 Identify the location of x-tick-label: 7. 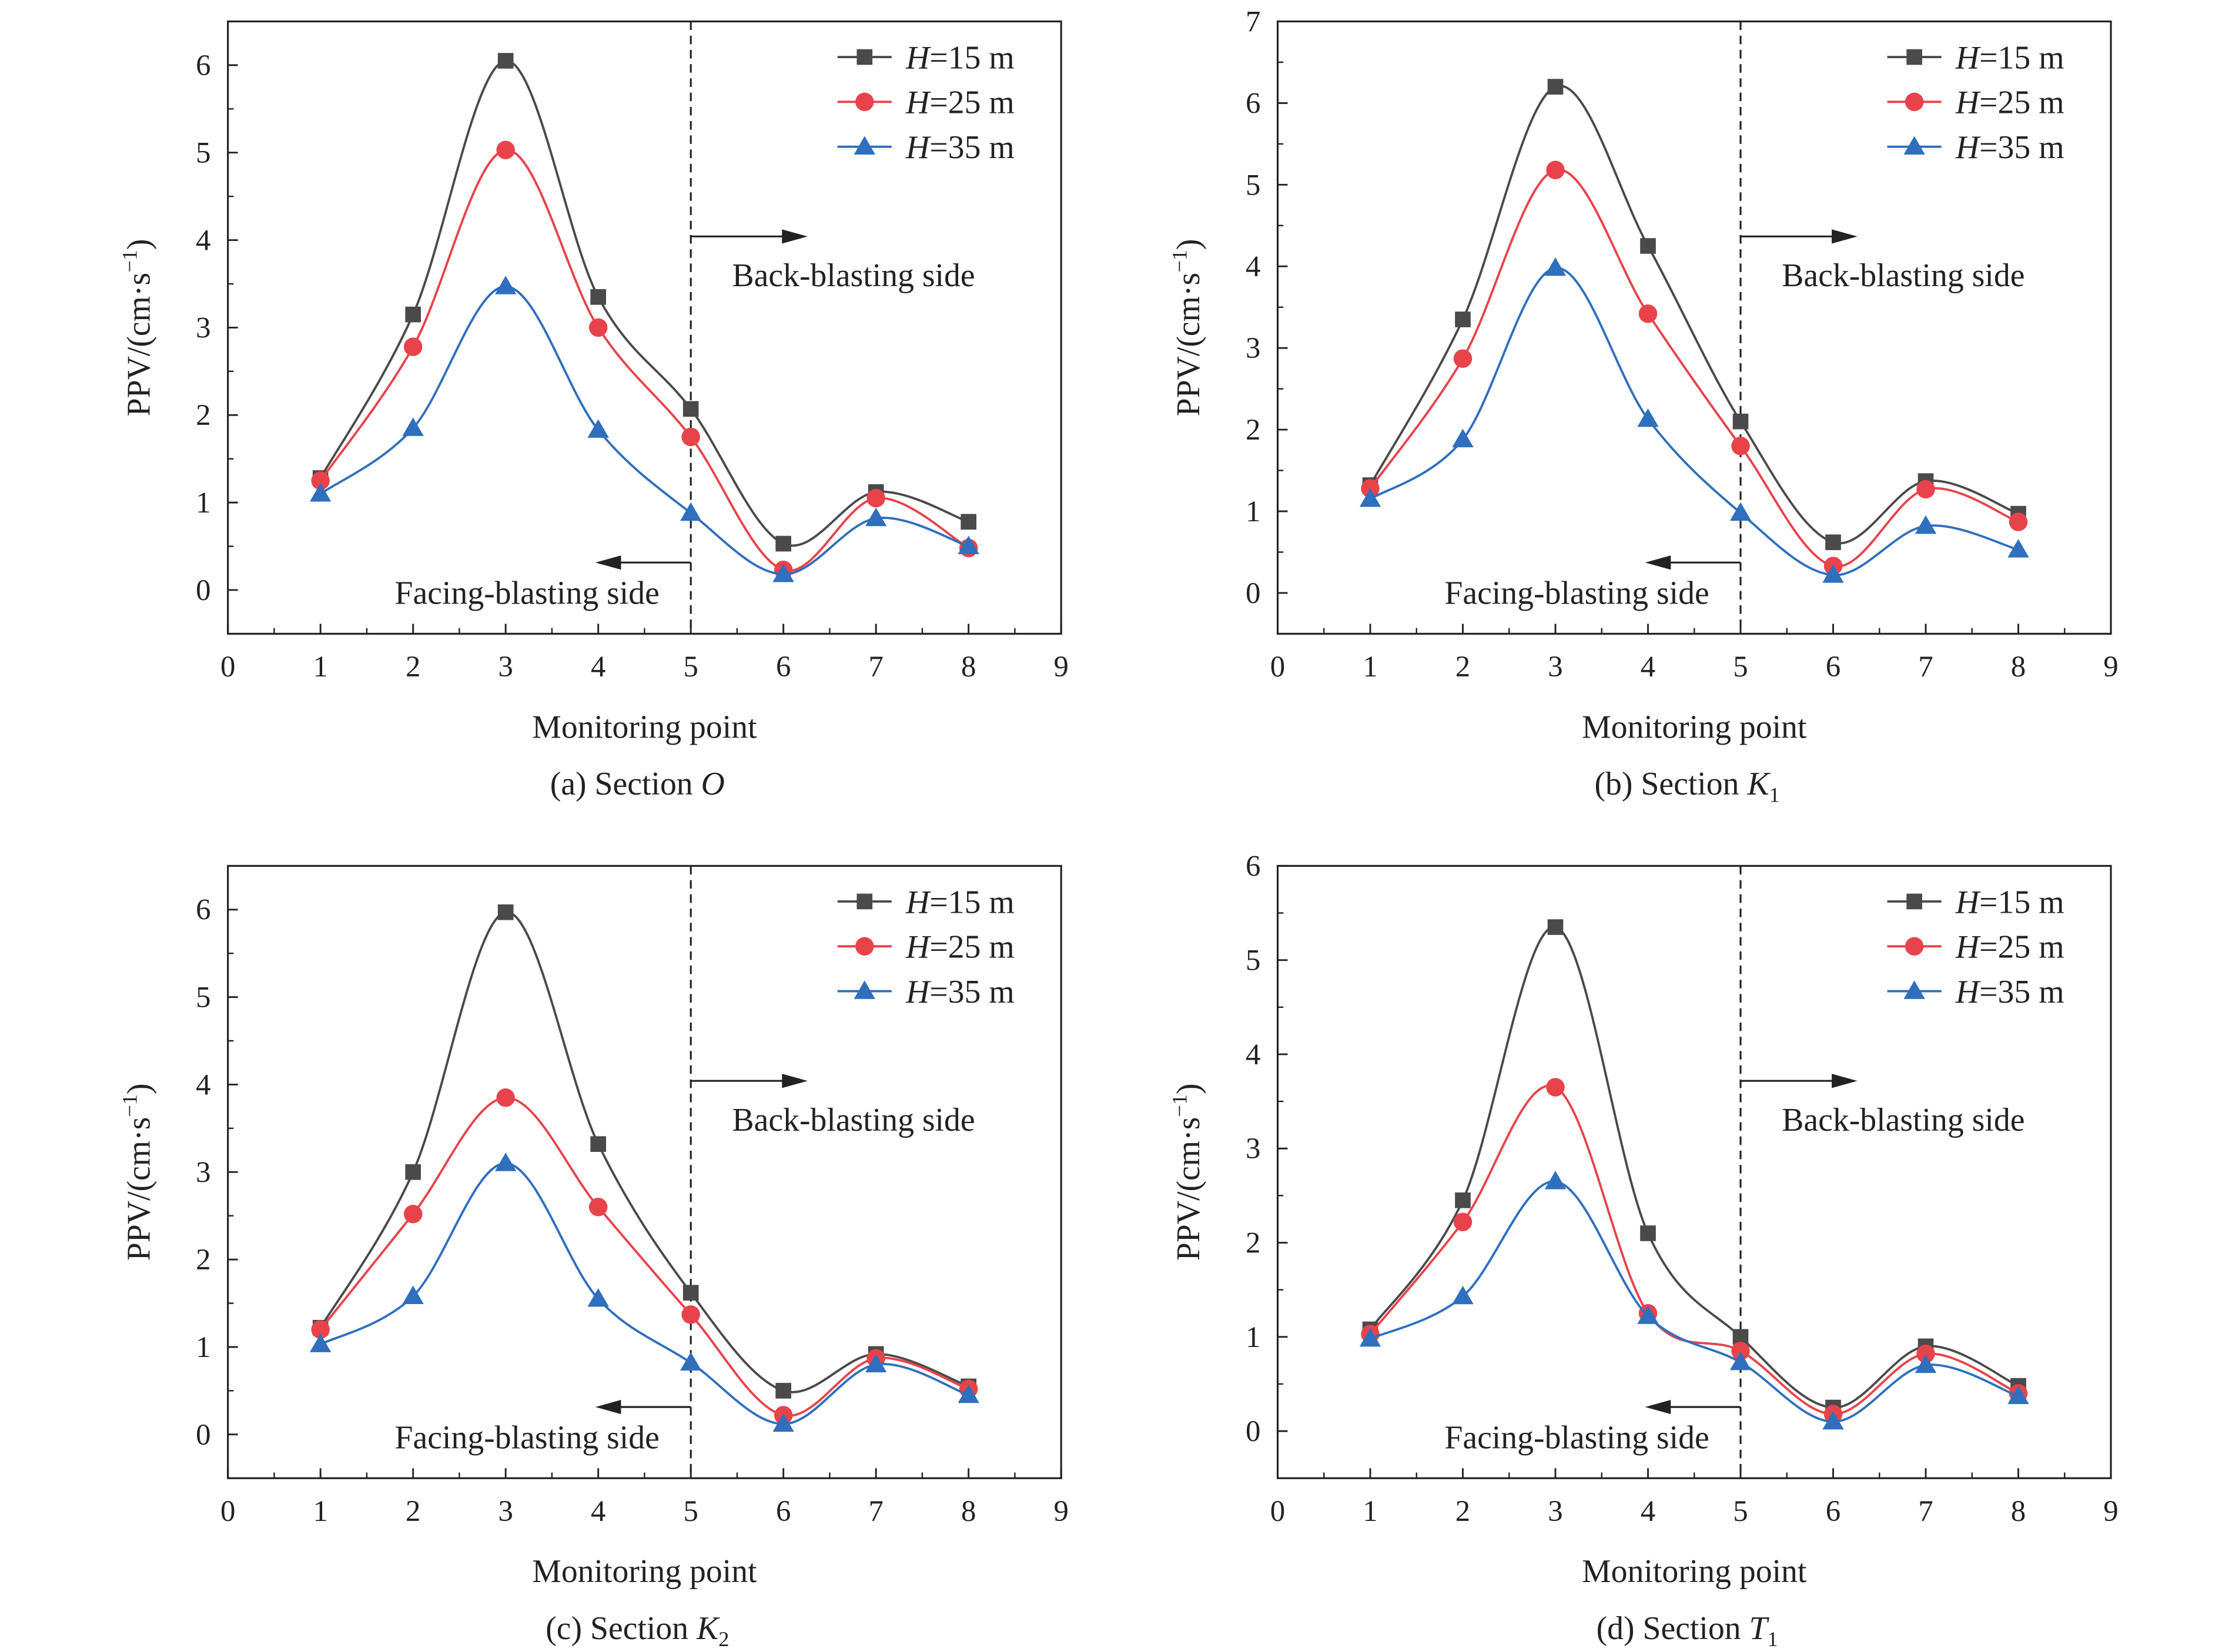
(875, 1511).